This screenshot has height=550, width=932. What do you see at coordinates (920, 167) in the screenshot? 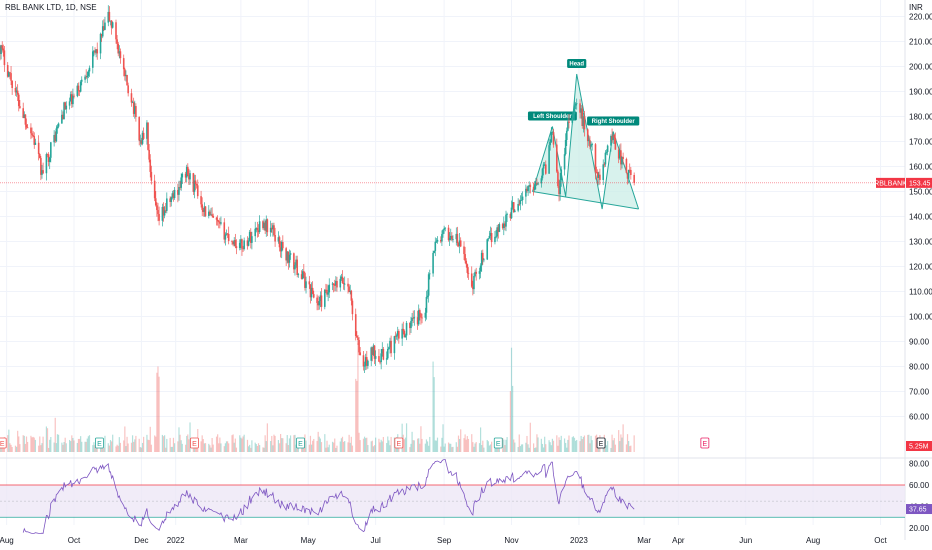
I see `y-tick-label: 160.00` at bounding box center [920, 167].